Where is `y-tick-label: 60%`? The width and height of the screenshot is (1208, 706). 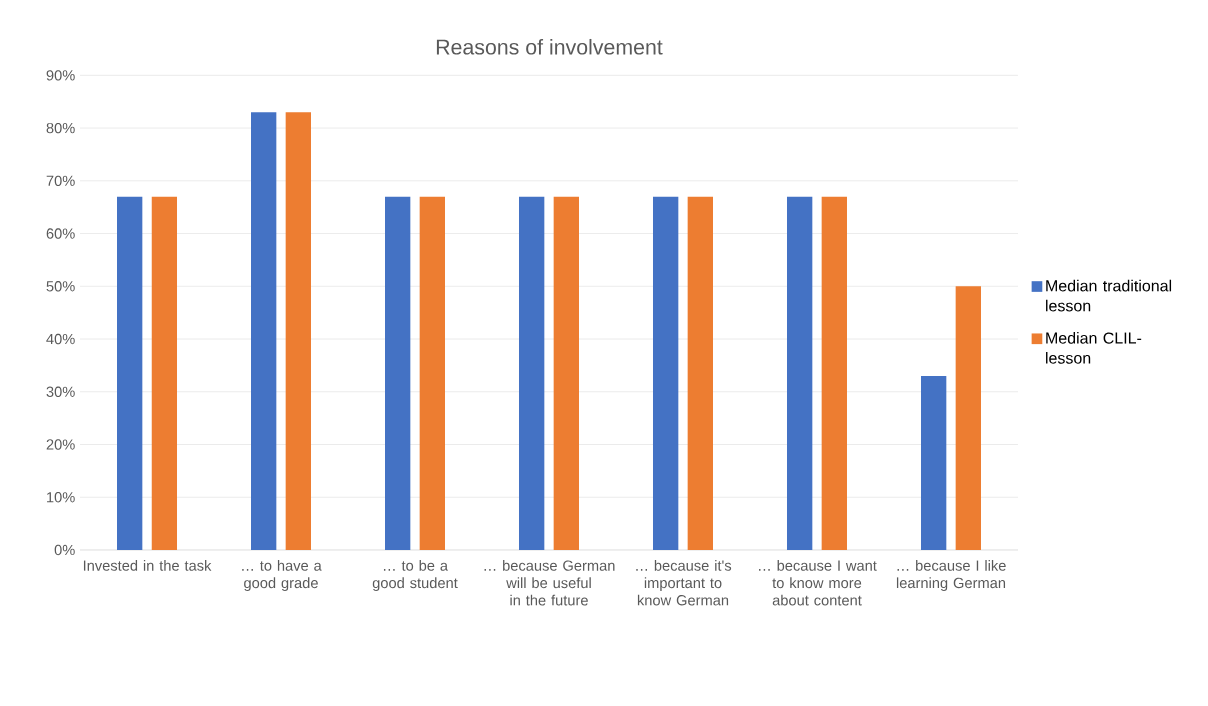
y-tick-label: 60% is located at coordinates (60, 233).